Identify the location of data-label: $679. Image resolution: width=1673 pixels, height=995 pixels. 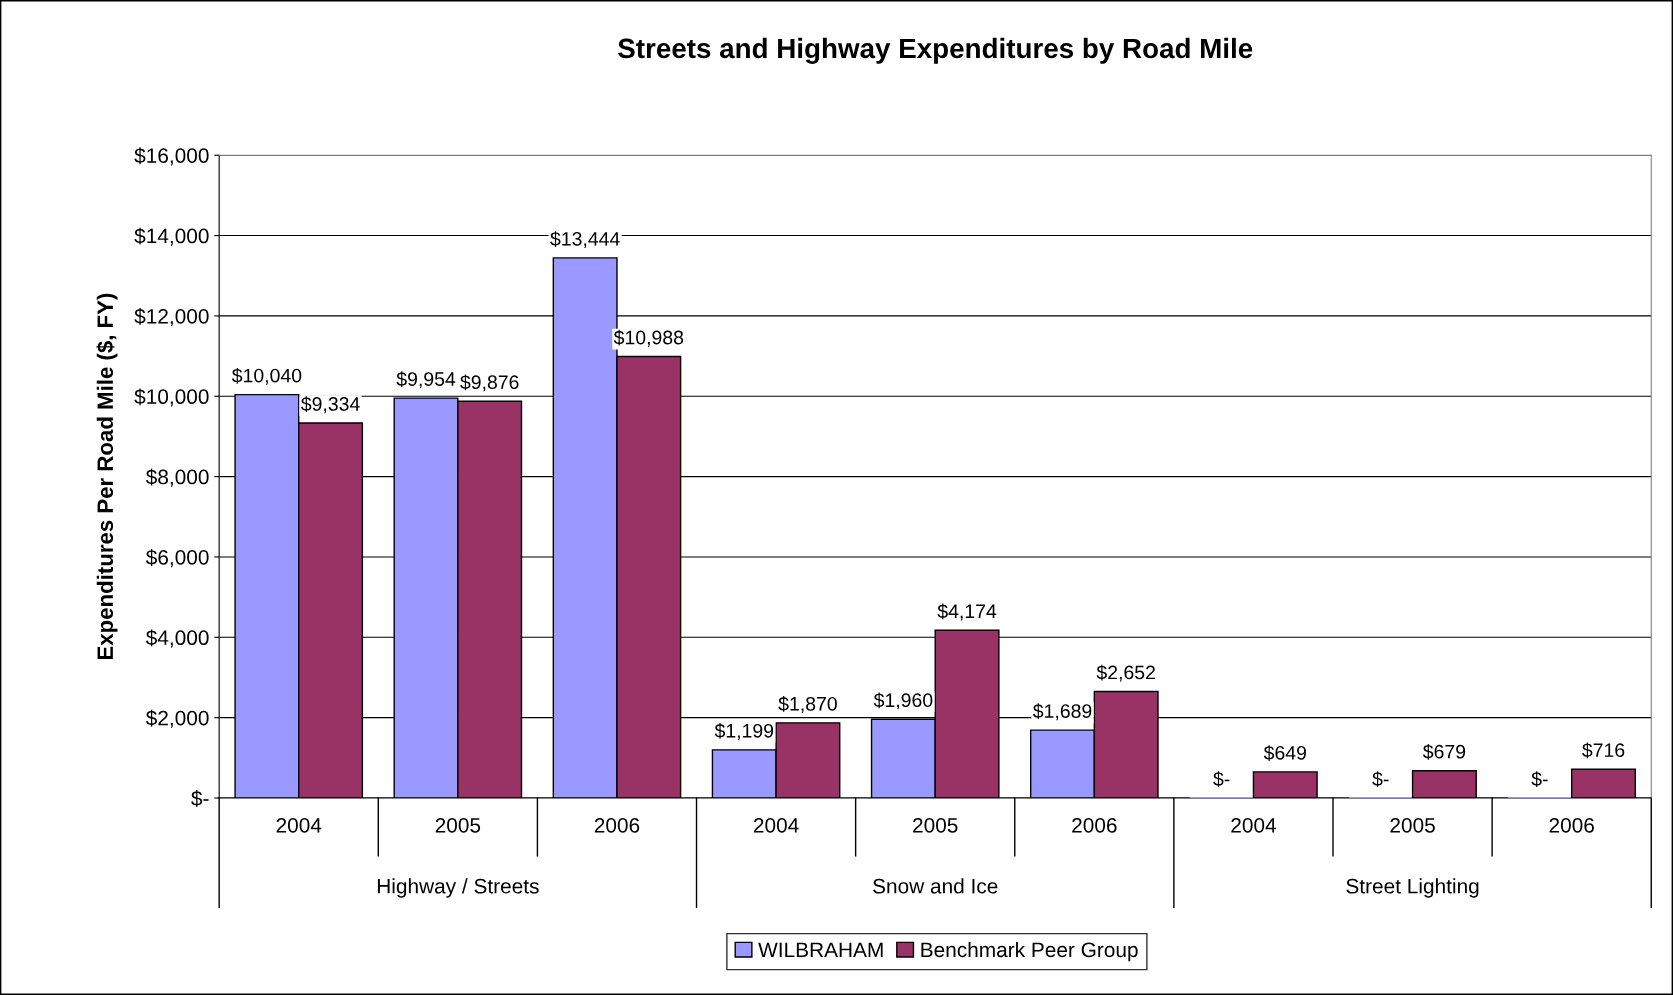
(1444, 751).